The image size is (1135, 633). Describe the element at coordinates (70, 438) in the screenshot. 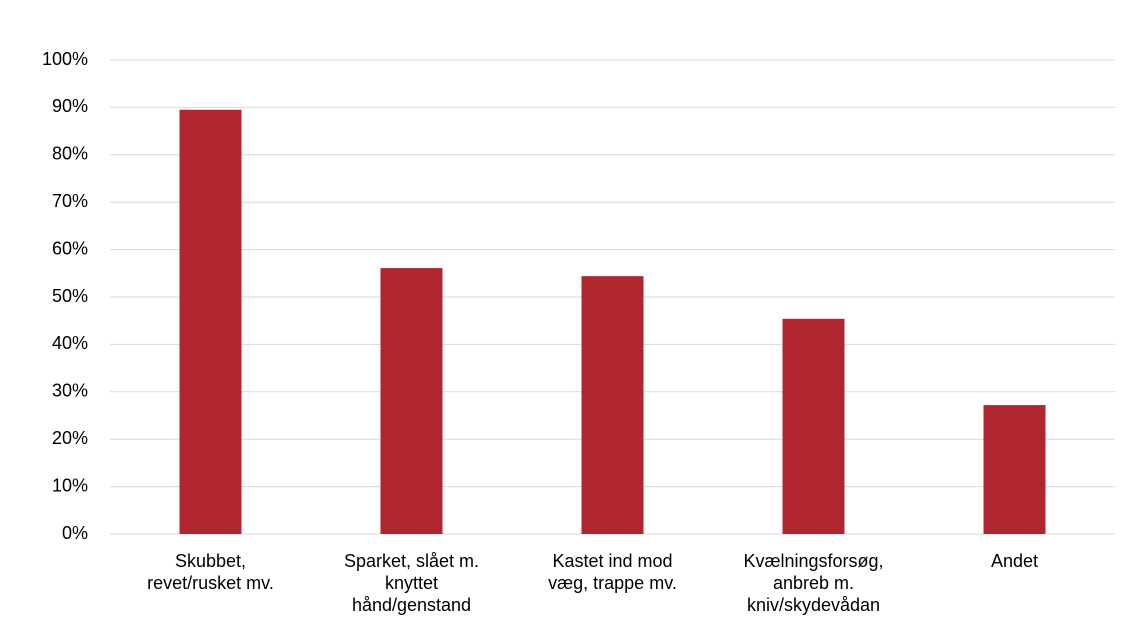

I see `y-tick-label: 20%` at that location.